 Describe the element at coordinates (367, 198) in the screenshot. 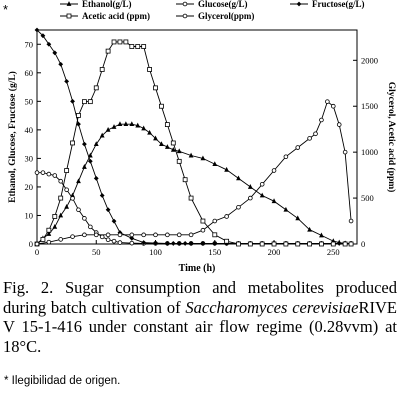

I see `y-right-tick-label: 500` at that location.